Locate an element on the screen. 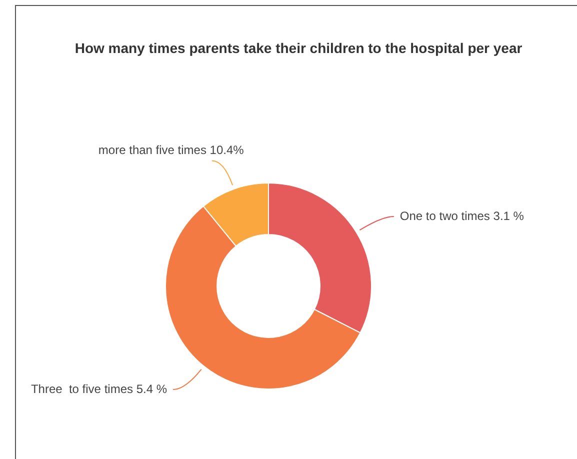  slice-label: Three to five times 5.4 % is located at coordinates (99, 389).